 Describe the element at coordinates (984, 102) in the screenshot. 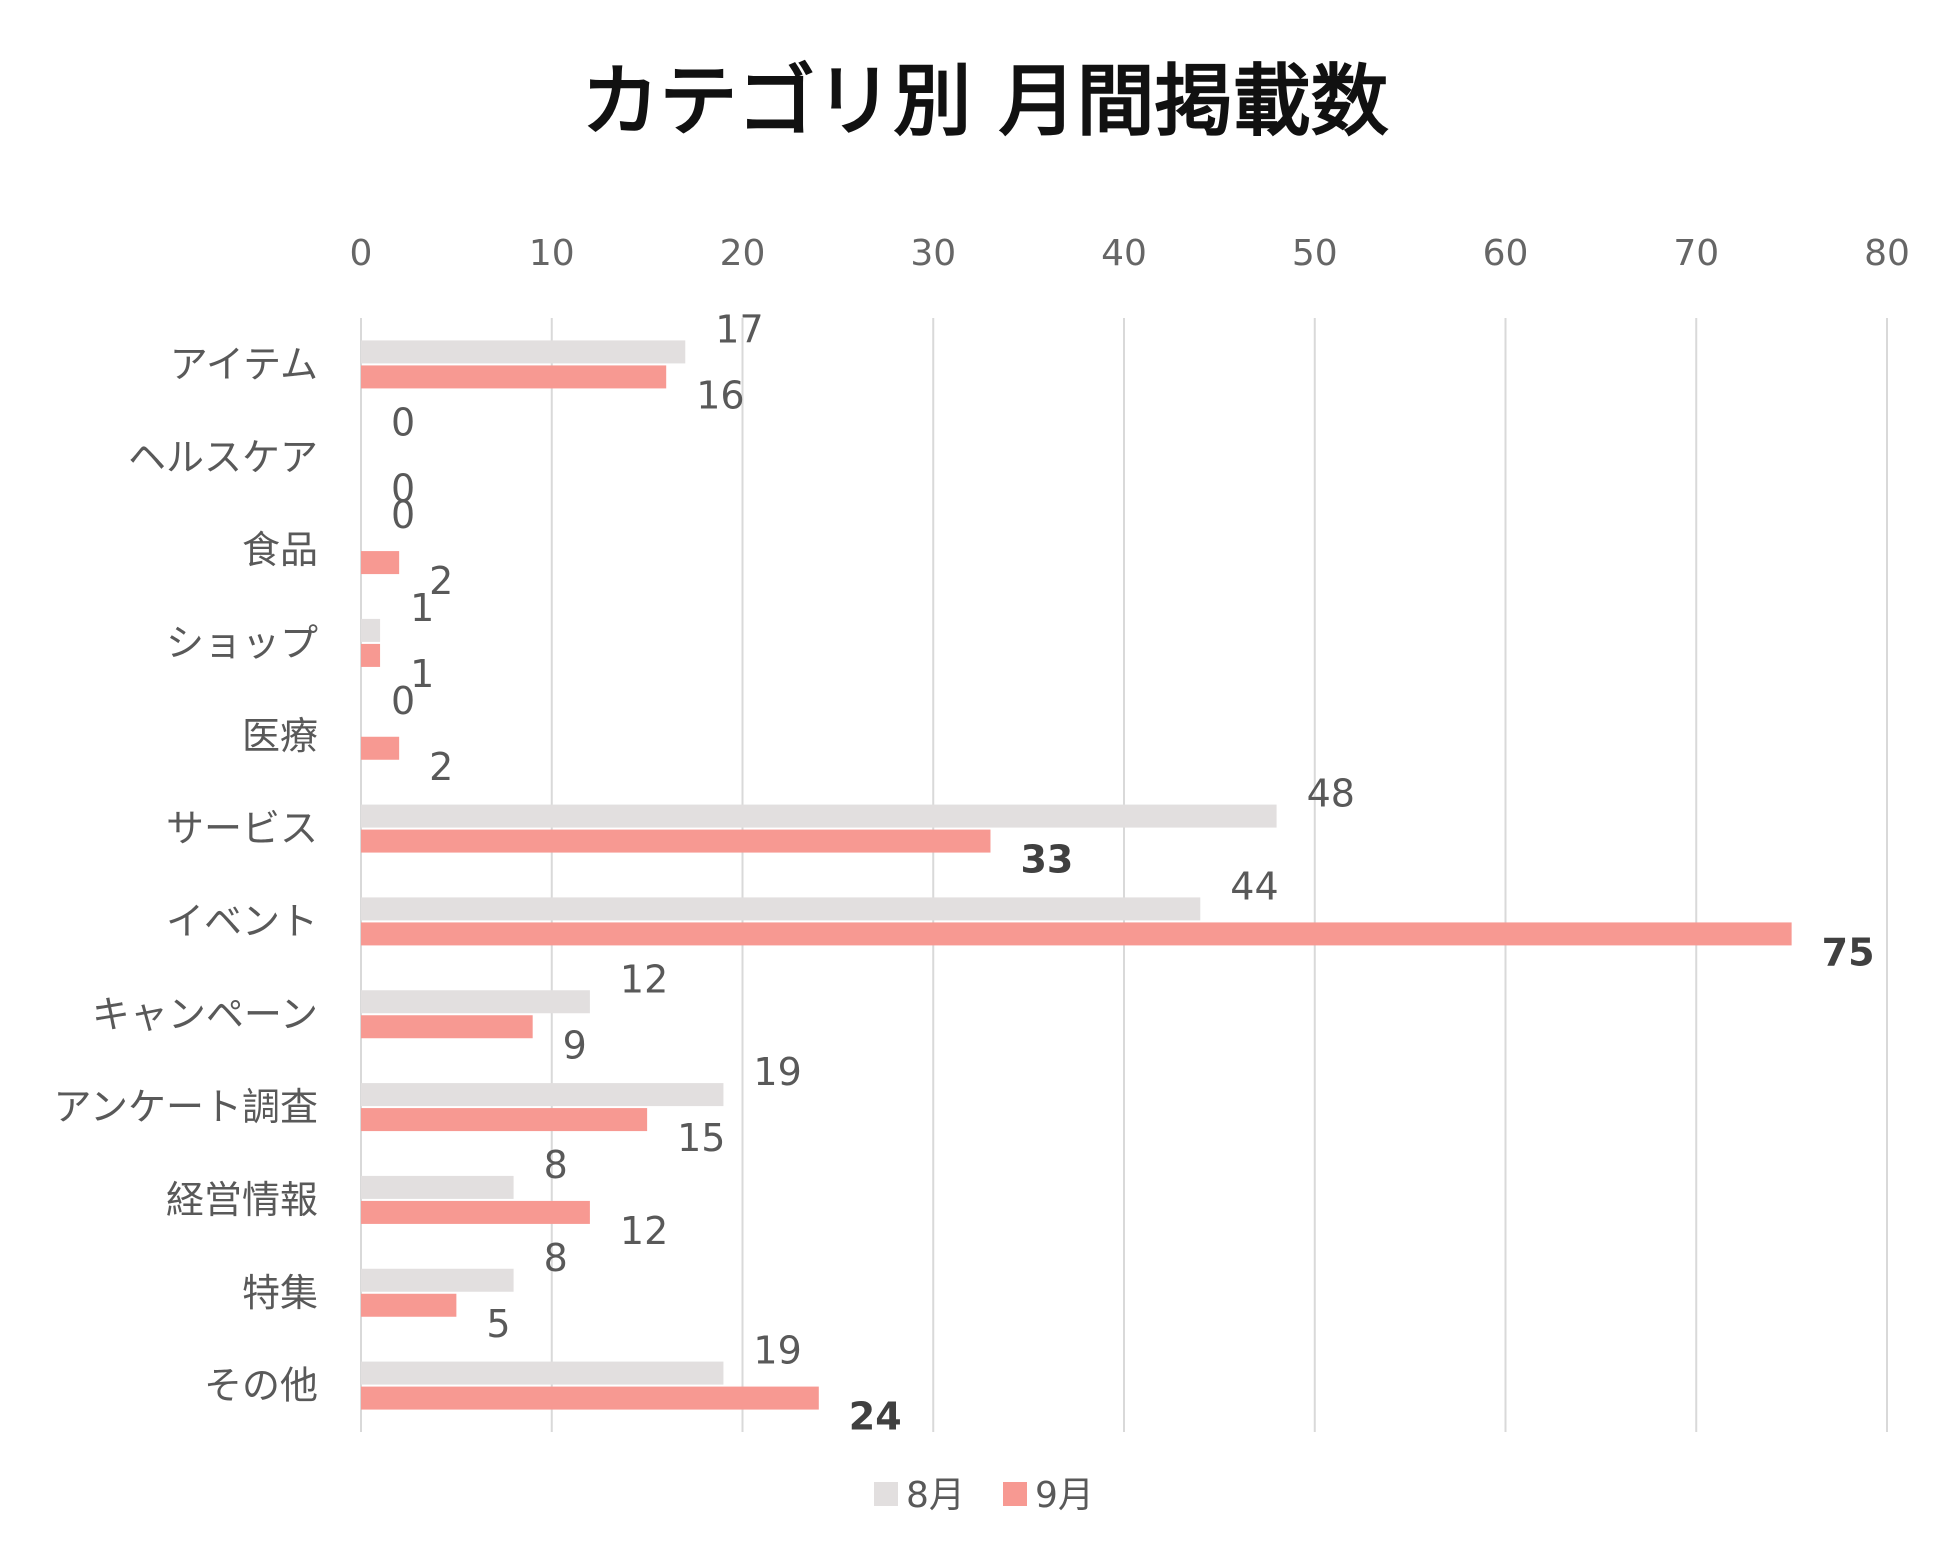

I see `chart-title: カテゴリ別 月間掲載数` at that location.